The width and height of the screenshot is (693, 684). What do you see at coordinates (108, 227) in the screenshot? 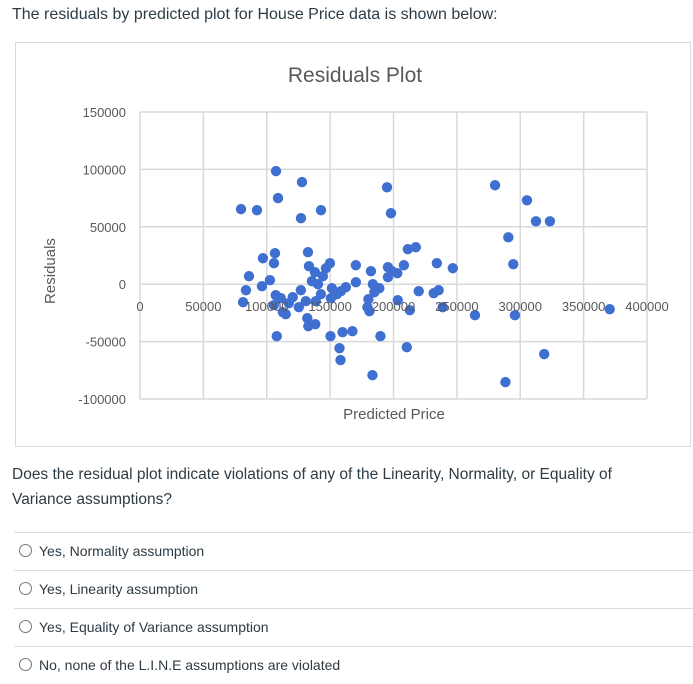
I see `y-tick-label: 50000` at bounding box center [108, 227].